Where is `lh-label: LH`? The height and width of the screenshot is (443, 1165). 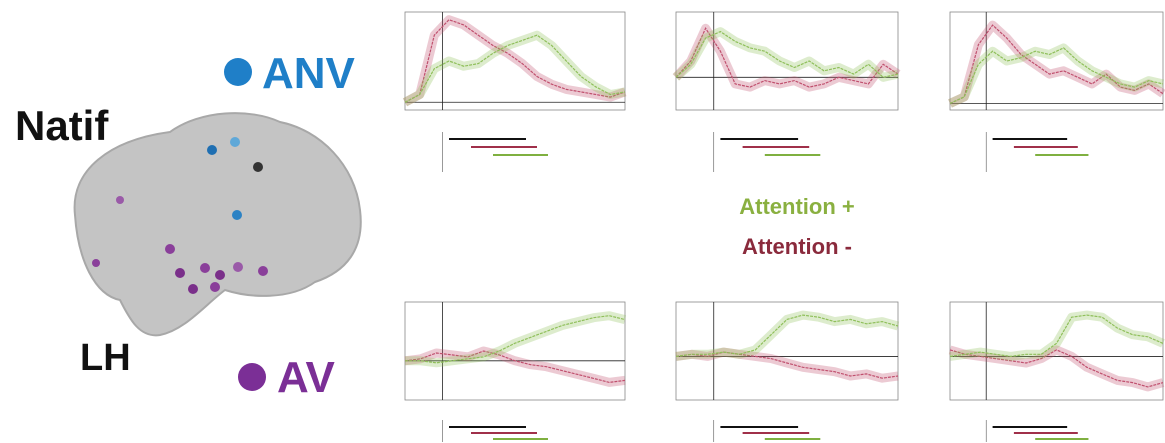 lh-label: LH is located at coordinates (105, 358).